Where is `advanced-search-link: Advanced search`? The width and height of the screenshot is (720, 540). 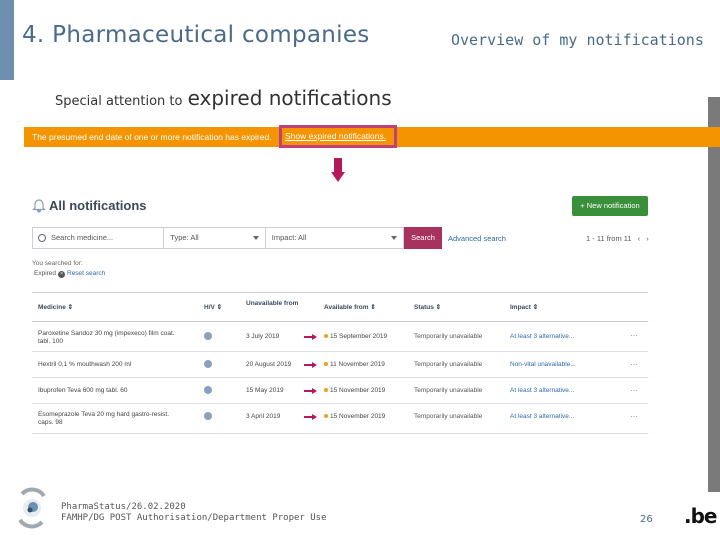 advanced-search-link: Advanced search is located at coordinates (477, 238).